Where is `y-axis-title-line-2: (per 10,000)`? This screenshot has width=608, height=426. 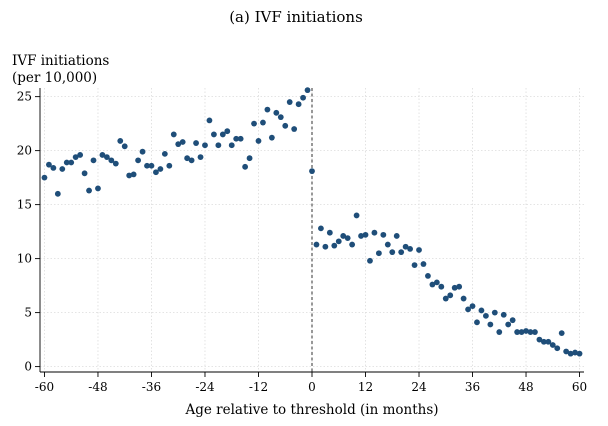
y-axis-title-line-2: (per 10,000) is located at coordinates (54, 78).